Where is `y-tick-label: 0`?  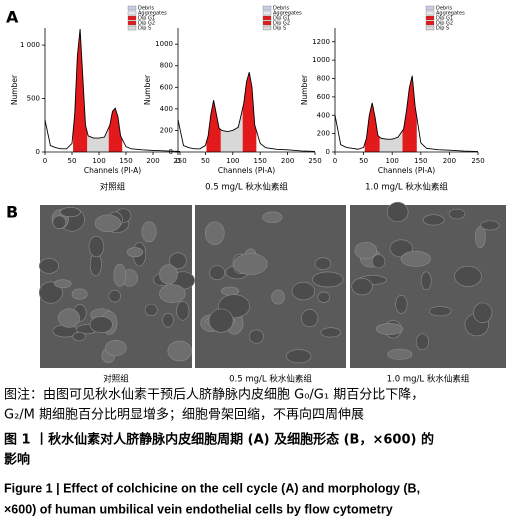 y-tick-label: 0 is located at coordinates (171, 152).